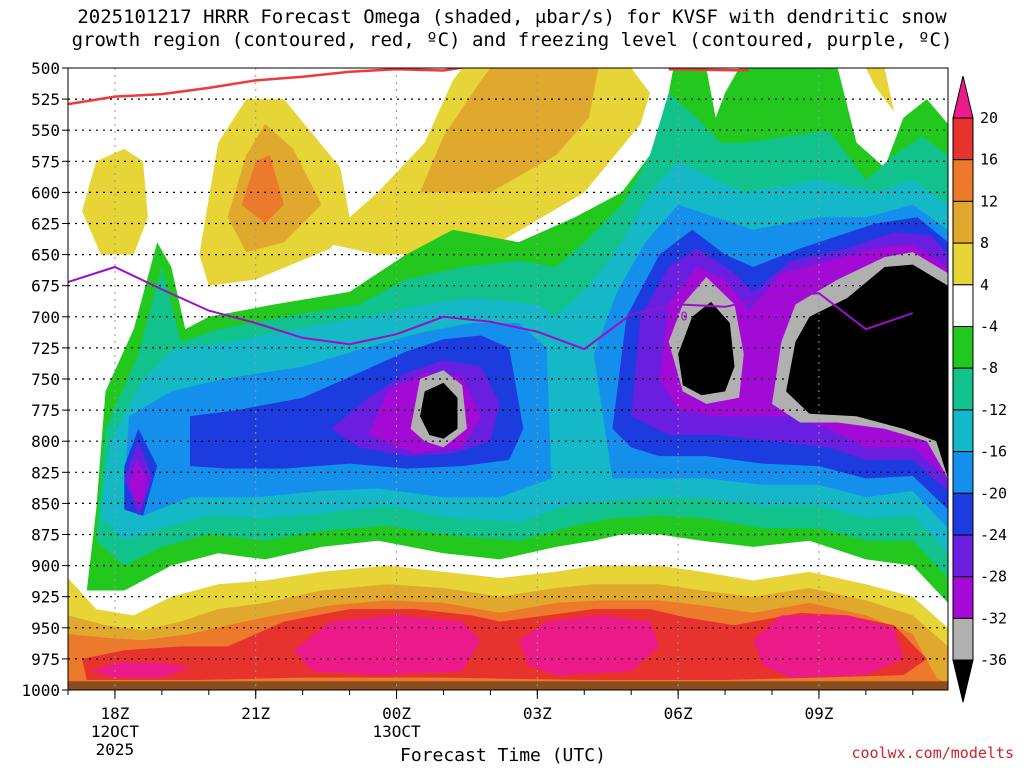 The height and width of the screenshot is (768, 1024). I want to click on y-tick-label: 625, so click(45, 224).